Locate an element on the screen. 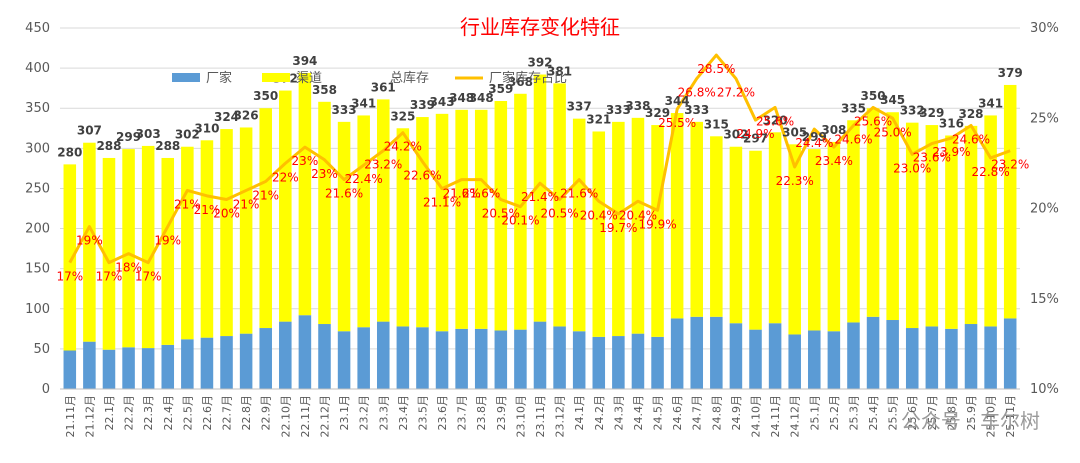 This screenshot has width=1080, height=463. x-tick-label: 21.11月 is located at coordinates (70, 416).